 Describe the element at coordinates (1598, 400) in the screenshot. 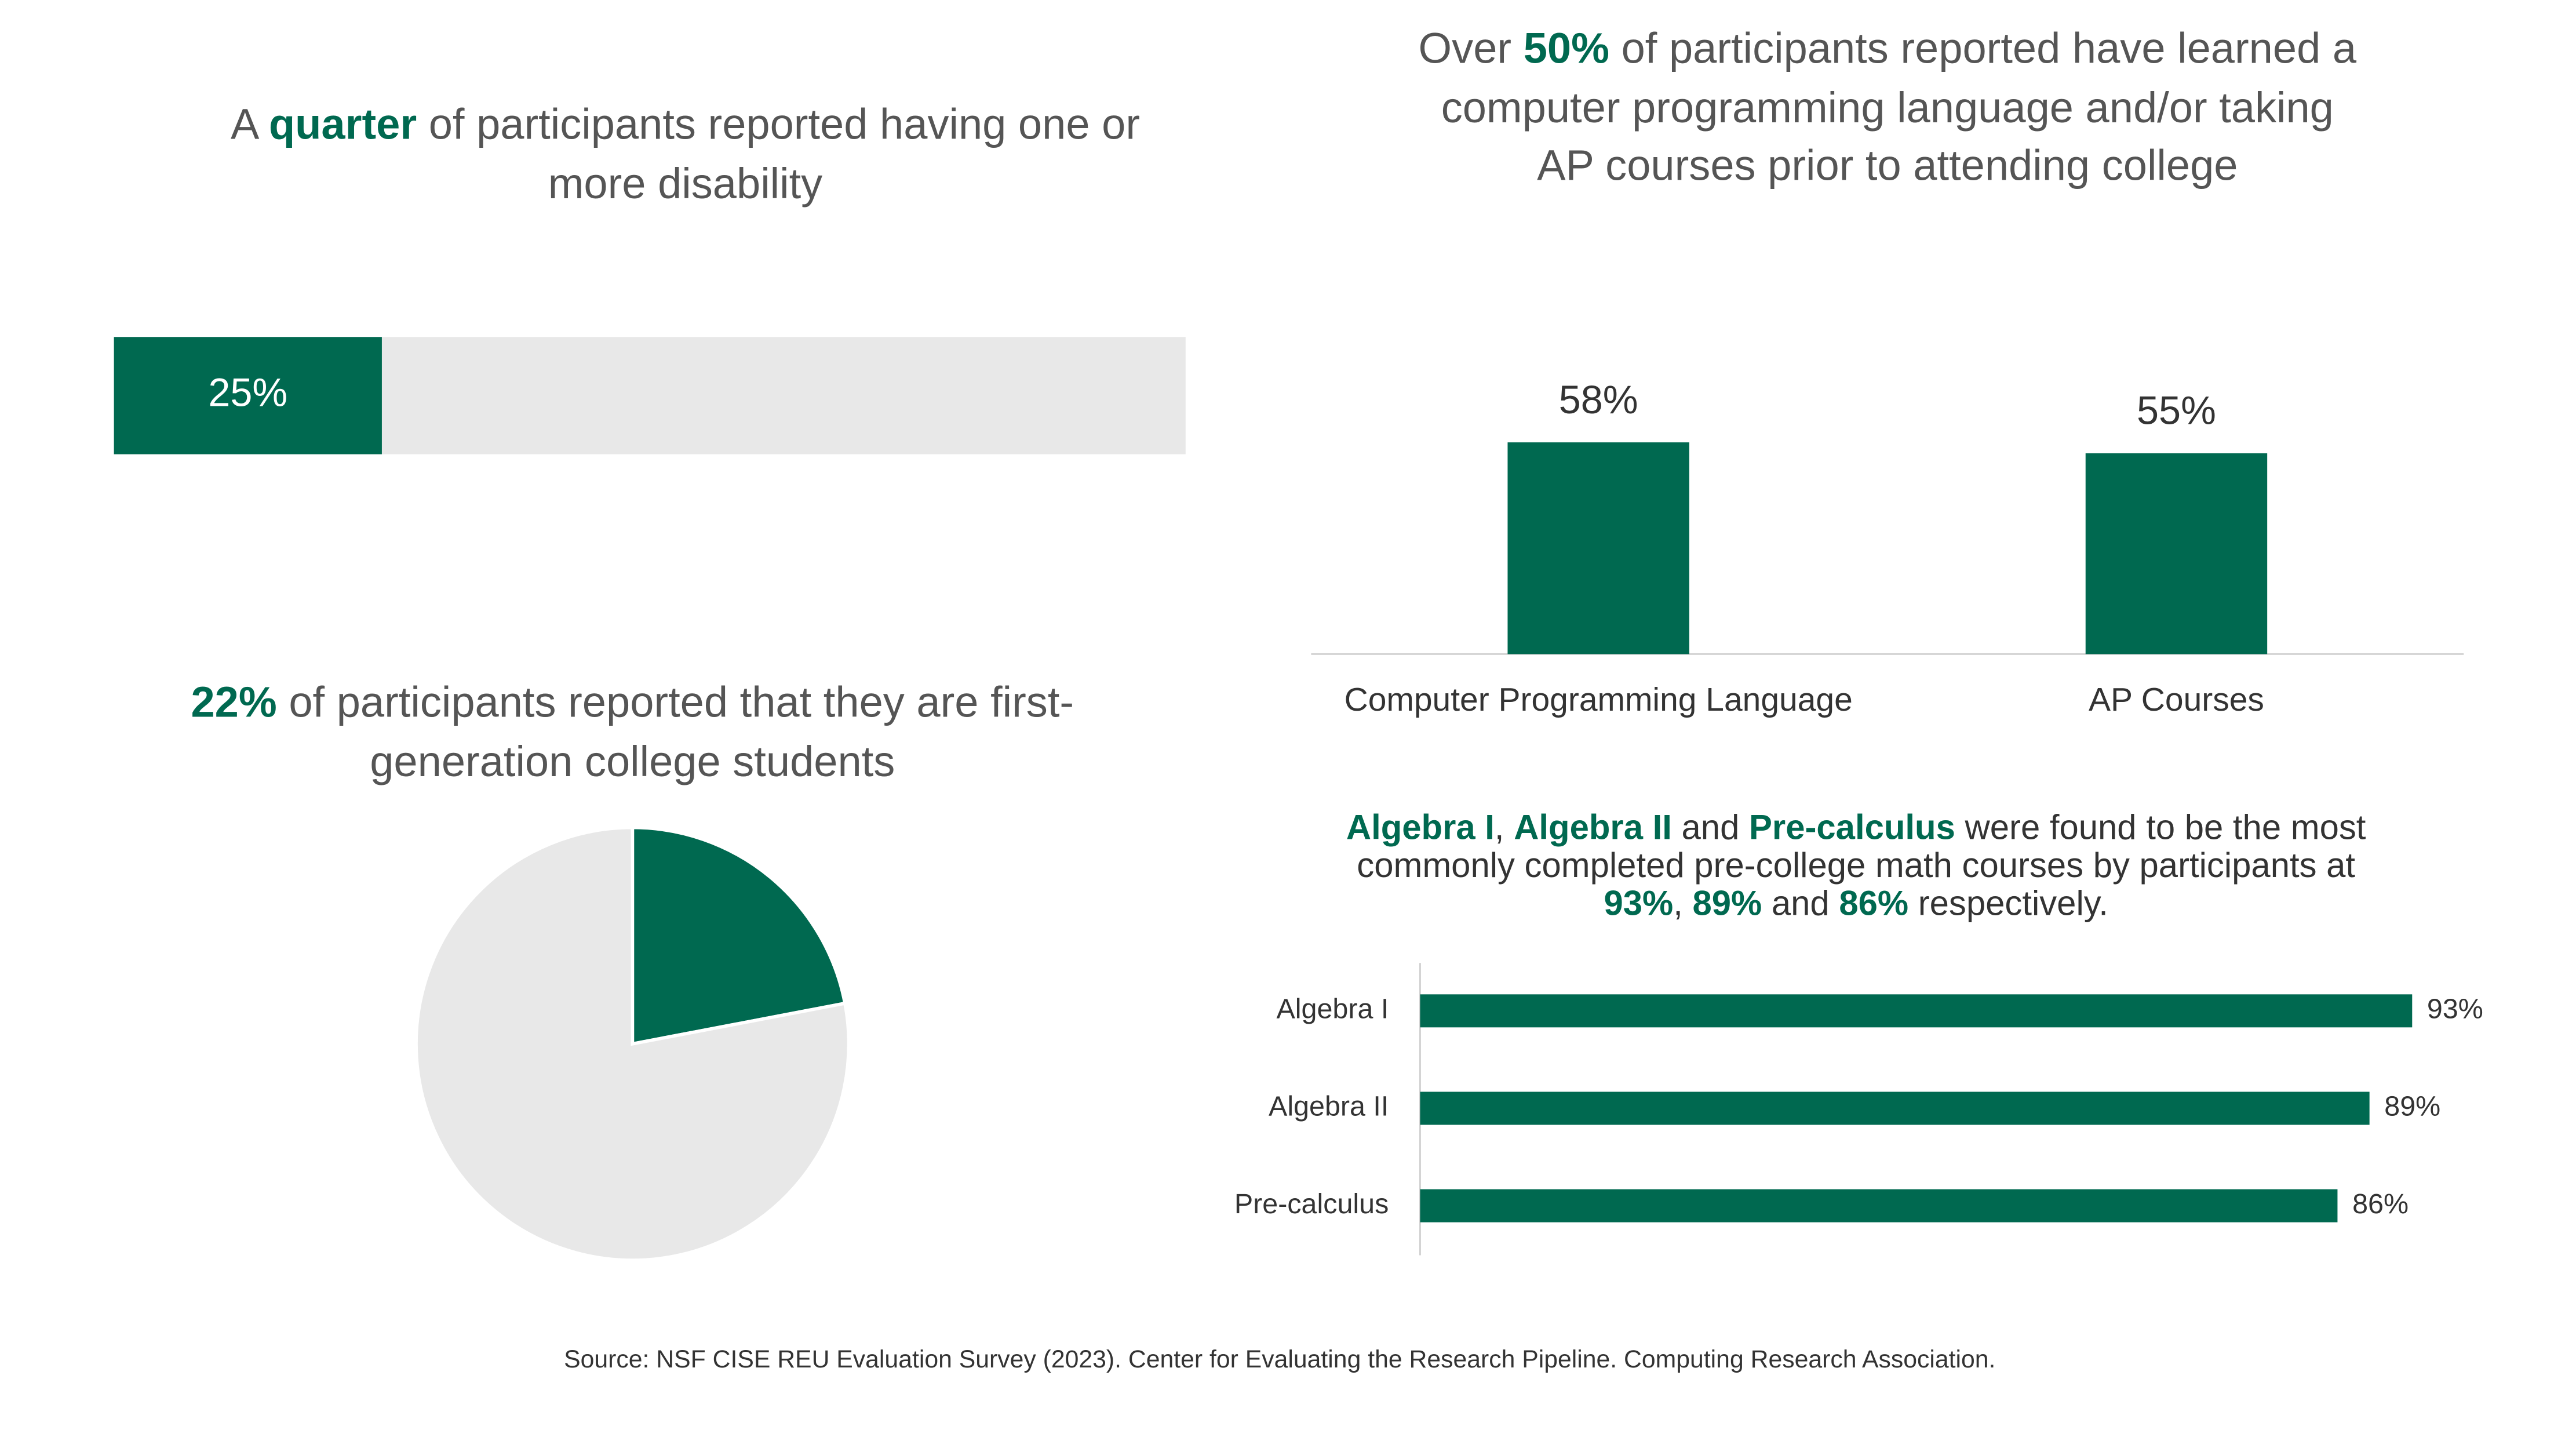

I see `value-label: 58%` at that location.